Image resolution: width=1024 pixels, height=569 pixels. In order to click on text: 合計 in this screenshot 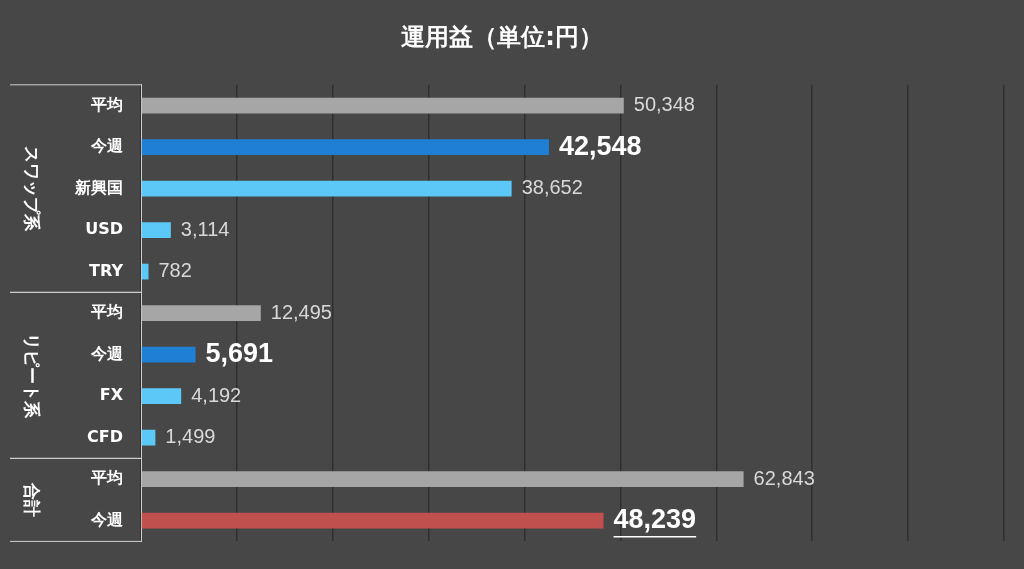, I will do `click(31, 499)`.